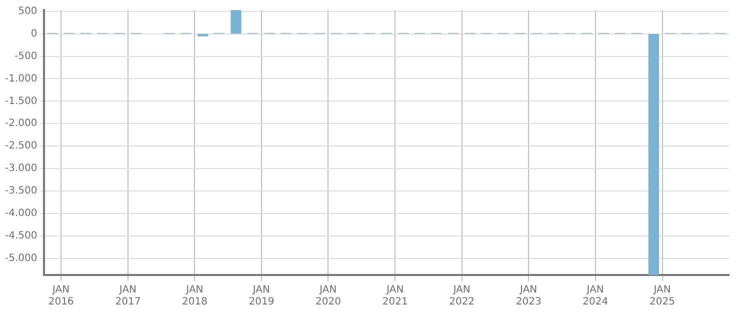 The width and height of the screenshot is (751, 313). What do you see at coordinates (662, 296) in the screenshot?
I see `x-tick-label: JAN 2025` at bounding box center [662, 296].